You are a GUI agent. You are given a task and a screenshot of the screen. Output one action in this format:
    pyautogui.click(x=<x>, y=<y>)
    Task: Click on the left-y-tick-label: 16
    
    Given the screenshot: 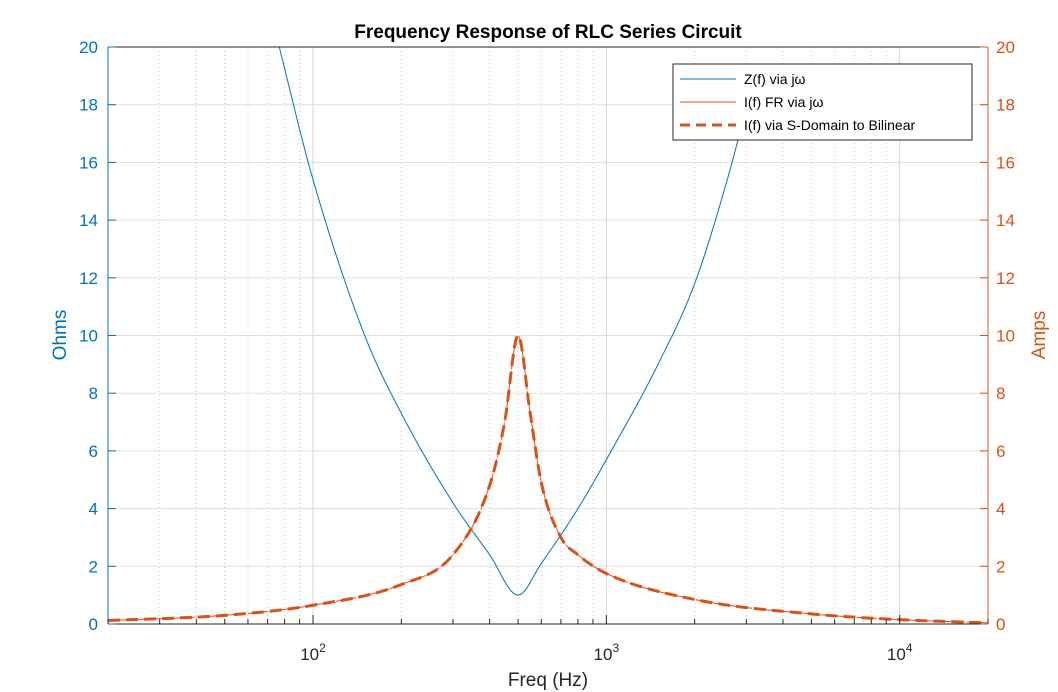 What is the action you would take?
    pyautogui.click(x=88, y=162)
    